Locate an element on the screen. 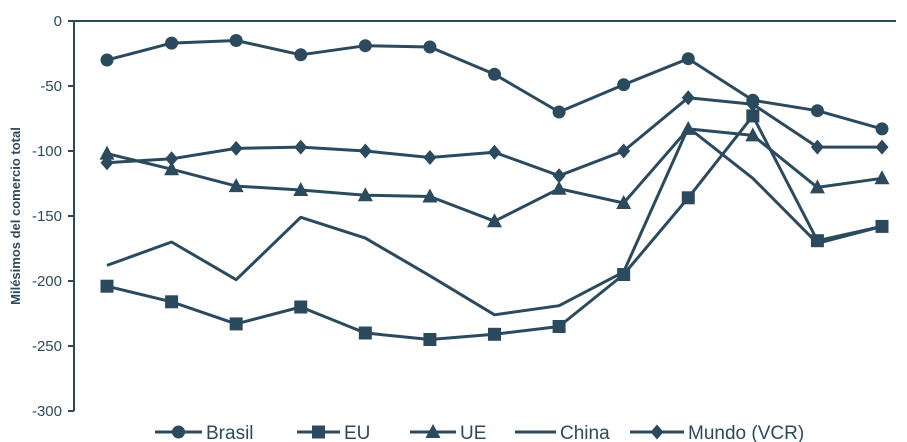  legend: Brasil EU UE China Mundo (VCR) is located at coordinates (479, 432).